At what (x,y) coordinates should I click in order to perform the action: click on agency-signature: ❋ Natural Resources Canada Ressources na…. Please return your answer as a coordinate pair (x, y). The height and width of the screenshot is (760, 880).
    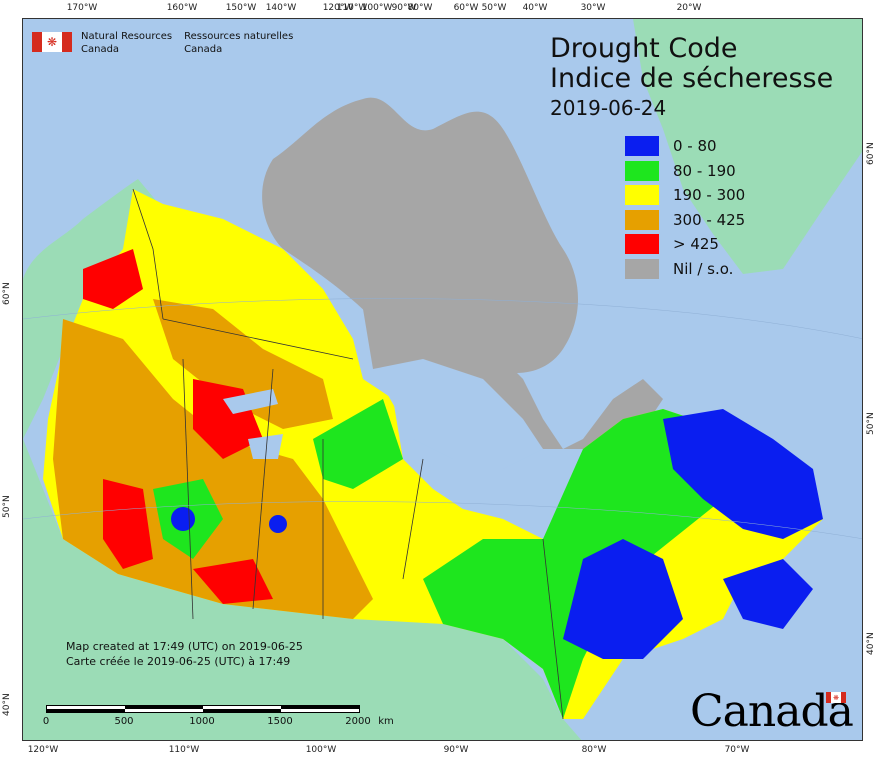
    Looking at the image, I should click on (168, 43).